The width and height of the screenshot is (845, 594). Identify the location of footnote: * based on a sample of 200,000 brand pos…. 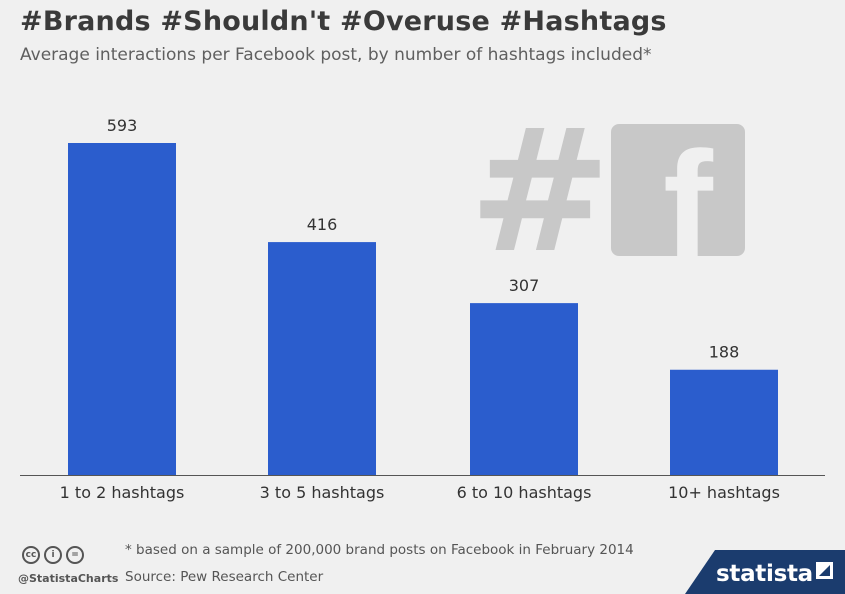
(379, 550).